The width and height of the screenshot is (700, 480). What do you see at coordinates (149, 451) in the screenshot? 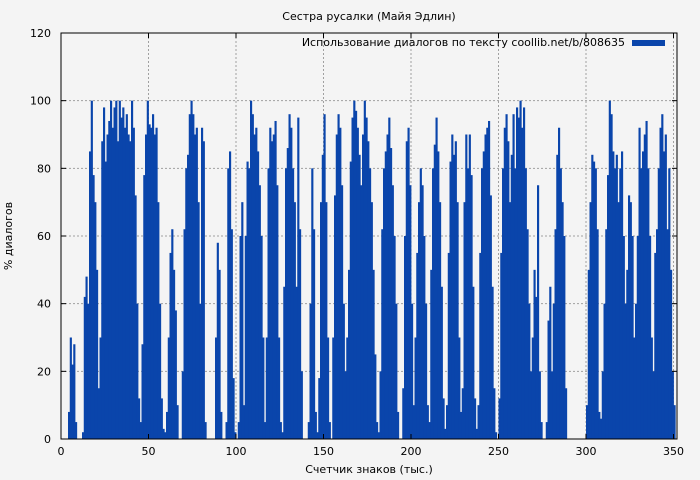
I see `x-tick-label: 50` at bounding box center [149, 451].